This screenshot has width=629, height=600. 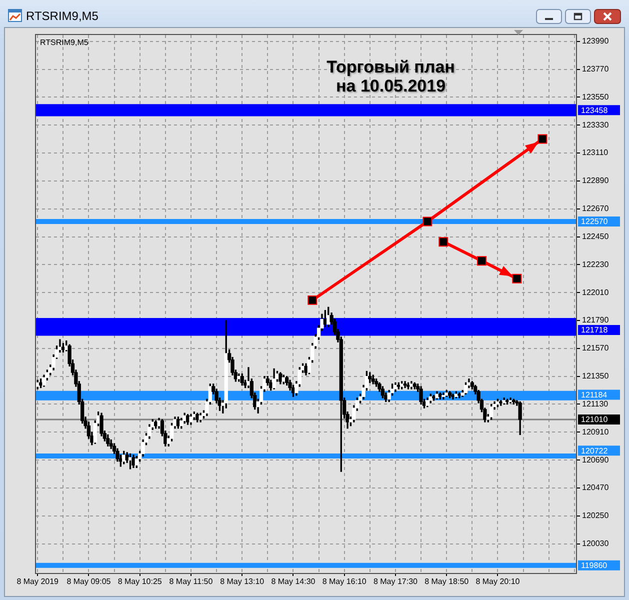 I want to click on y-tick-label: 121350, so click(x=596, y=376).